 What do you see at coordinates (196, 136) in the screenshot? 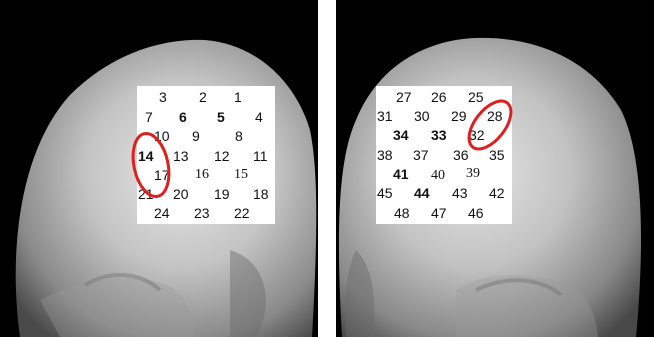
I see `grid-number: 9` at bounding box center [196, 136].